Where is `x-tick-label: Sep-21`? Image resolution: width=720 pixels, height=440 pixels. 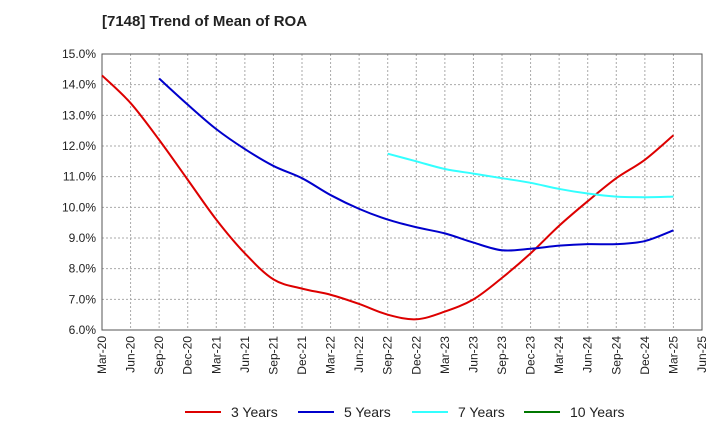
x-tick-label: Sep-21 is located at coordinates (273, 355).